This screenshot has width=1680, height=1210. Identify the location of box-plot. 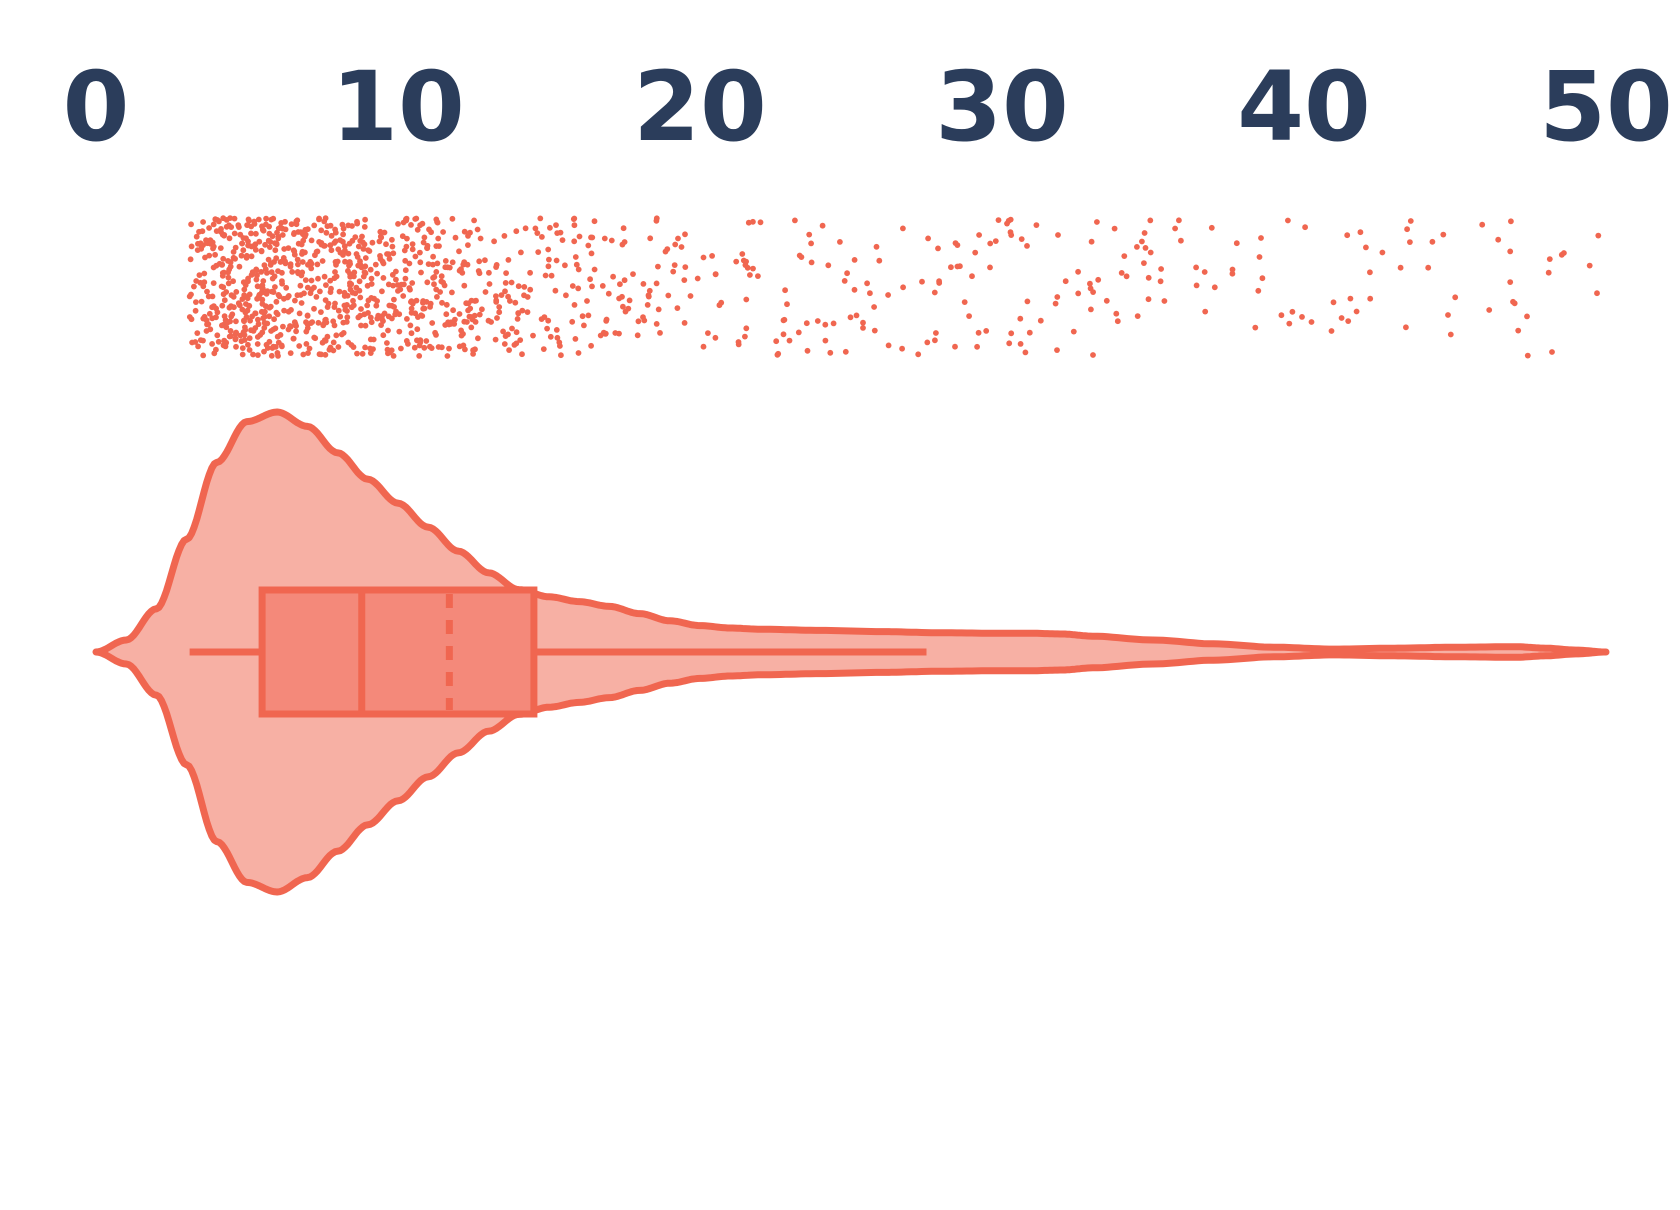
(558, 652).